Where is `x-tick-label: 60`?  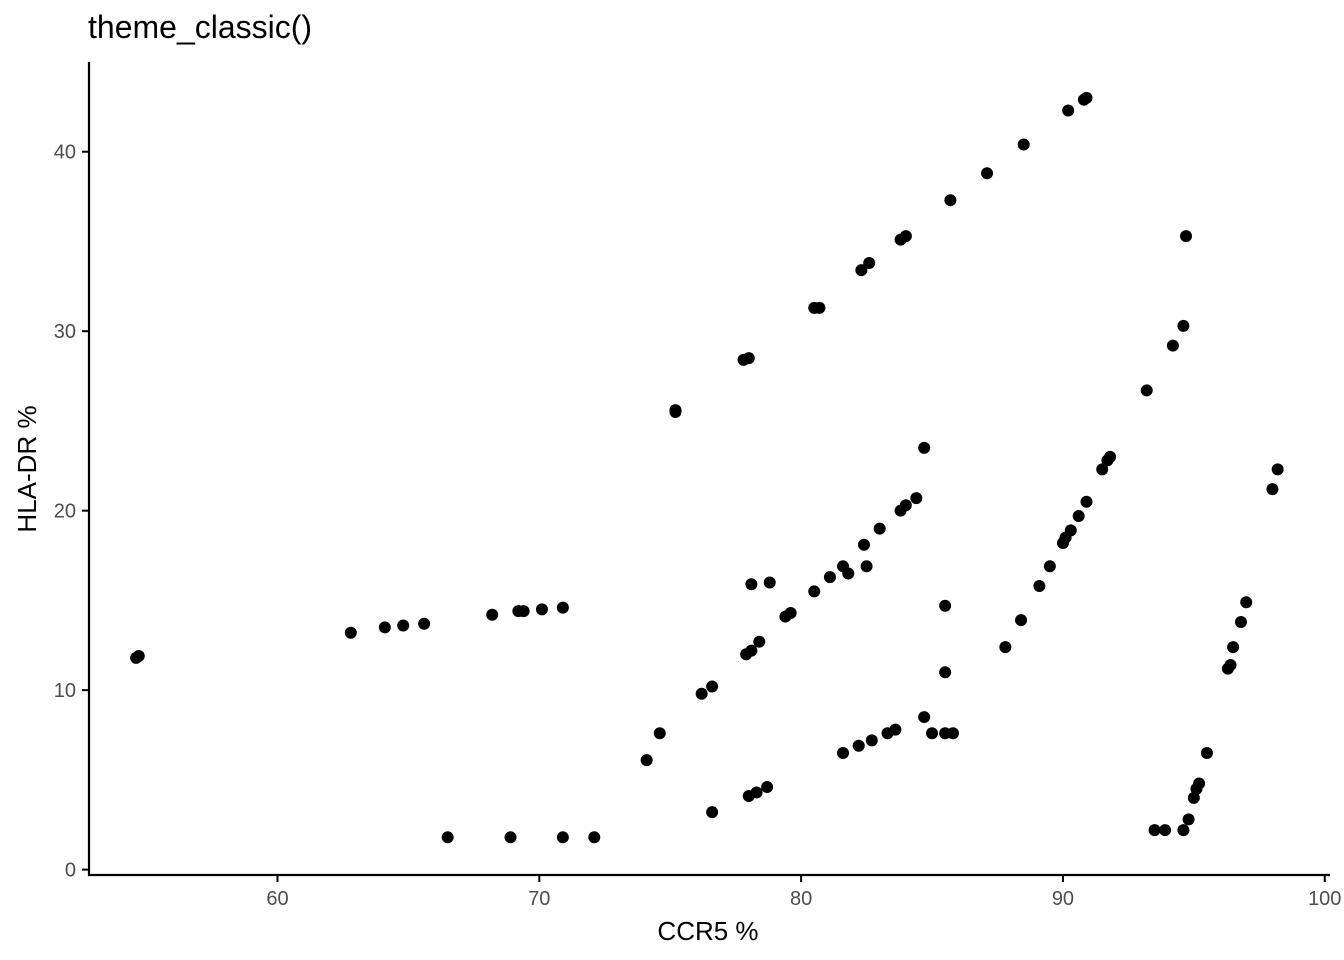 x-tick-label: 60 is located at coordinates (277, 899).